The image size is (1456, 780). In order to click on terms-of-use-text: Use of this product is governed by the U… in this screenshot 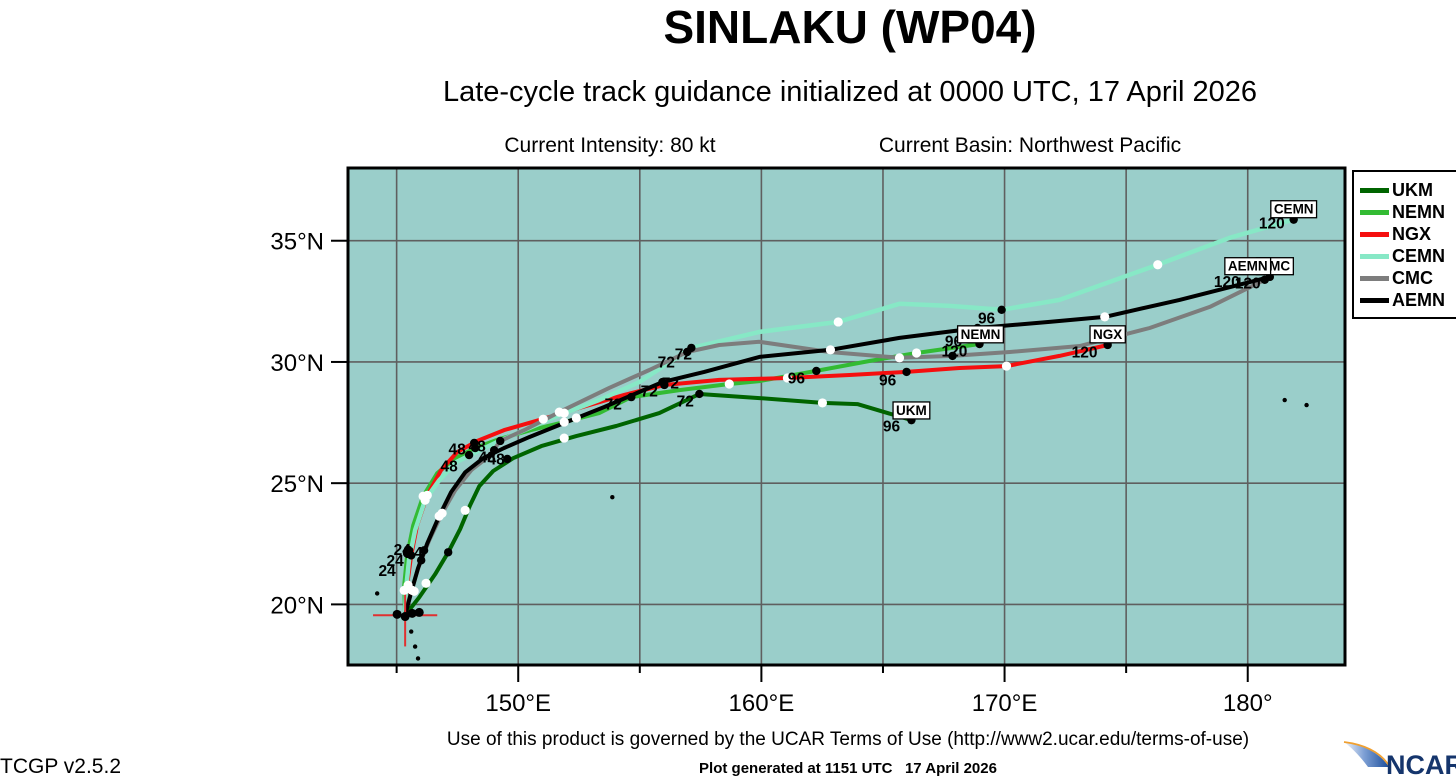, I will do `click(848, 739)`.